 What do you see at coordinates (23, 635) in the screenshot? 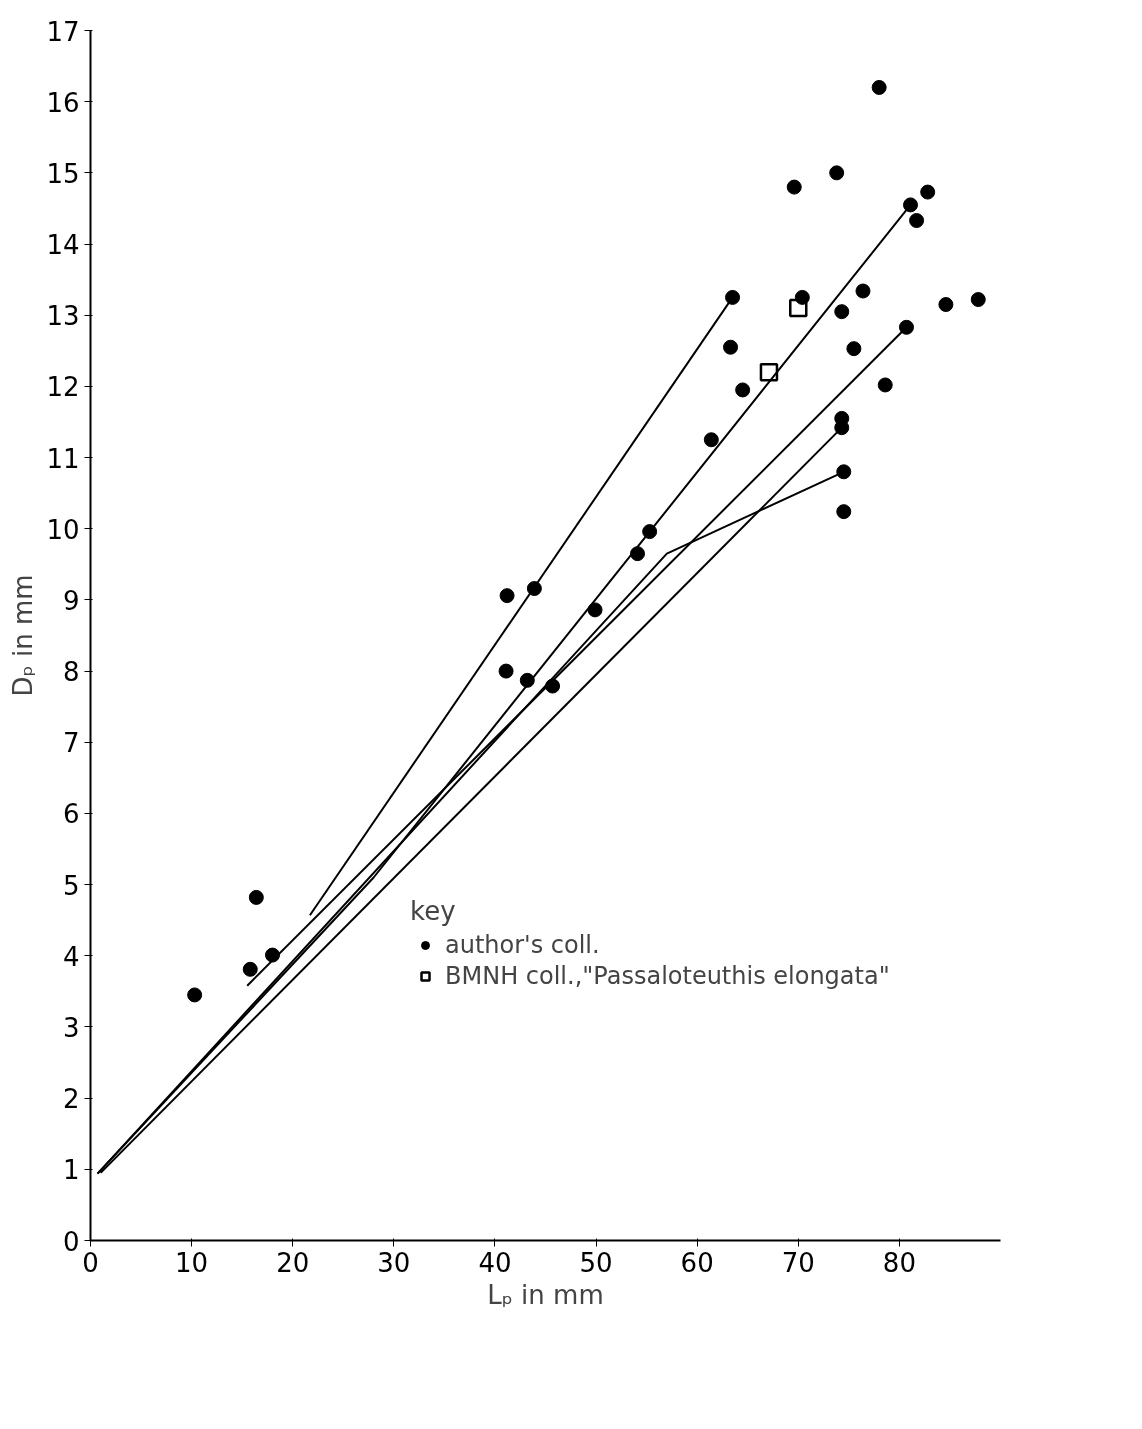
I see `y-axis-title: Dₚ in mm` at bounding box center [23, 635].